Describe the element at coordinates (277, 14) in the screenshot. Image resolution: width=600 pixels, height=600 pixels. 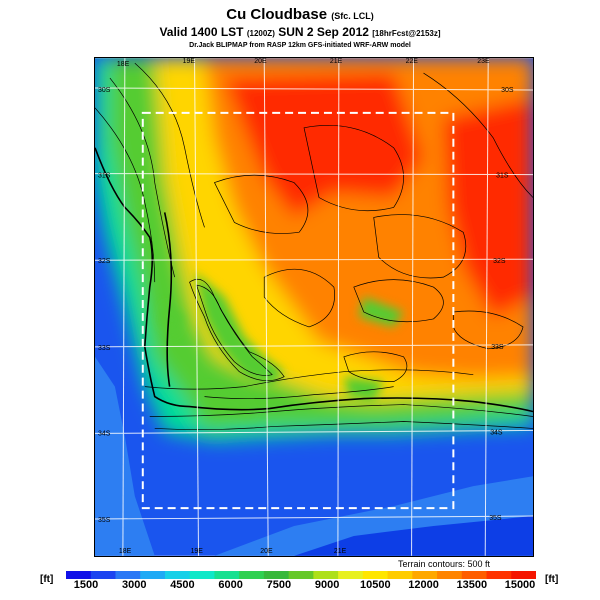
I see `title-main: Cu Cloudbase` at that location.